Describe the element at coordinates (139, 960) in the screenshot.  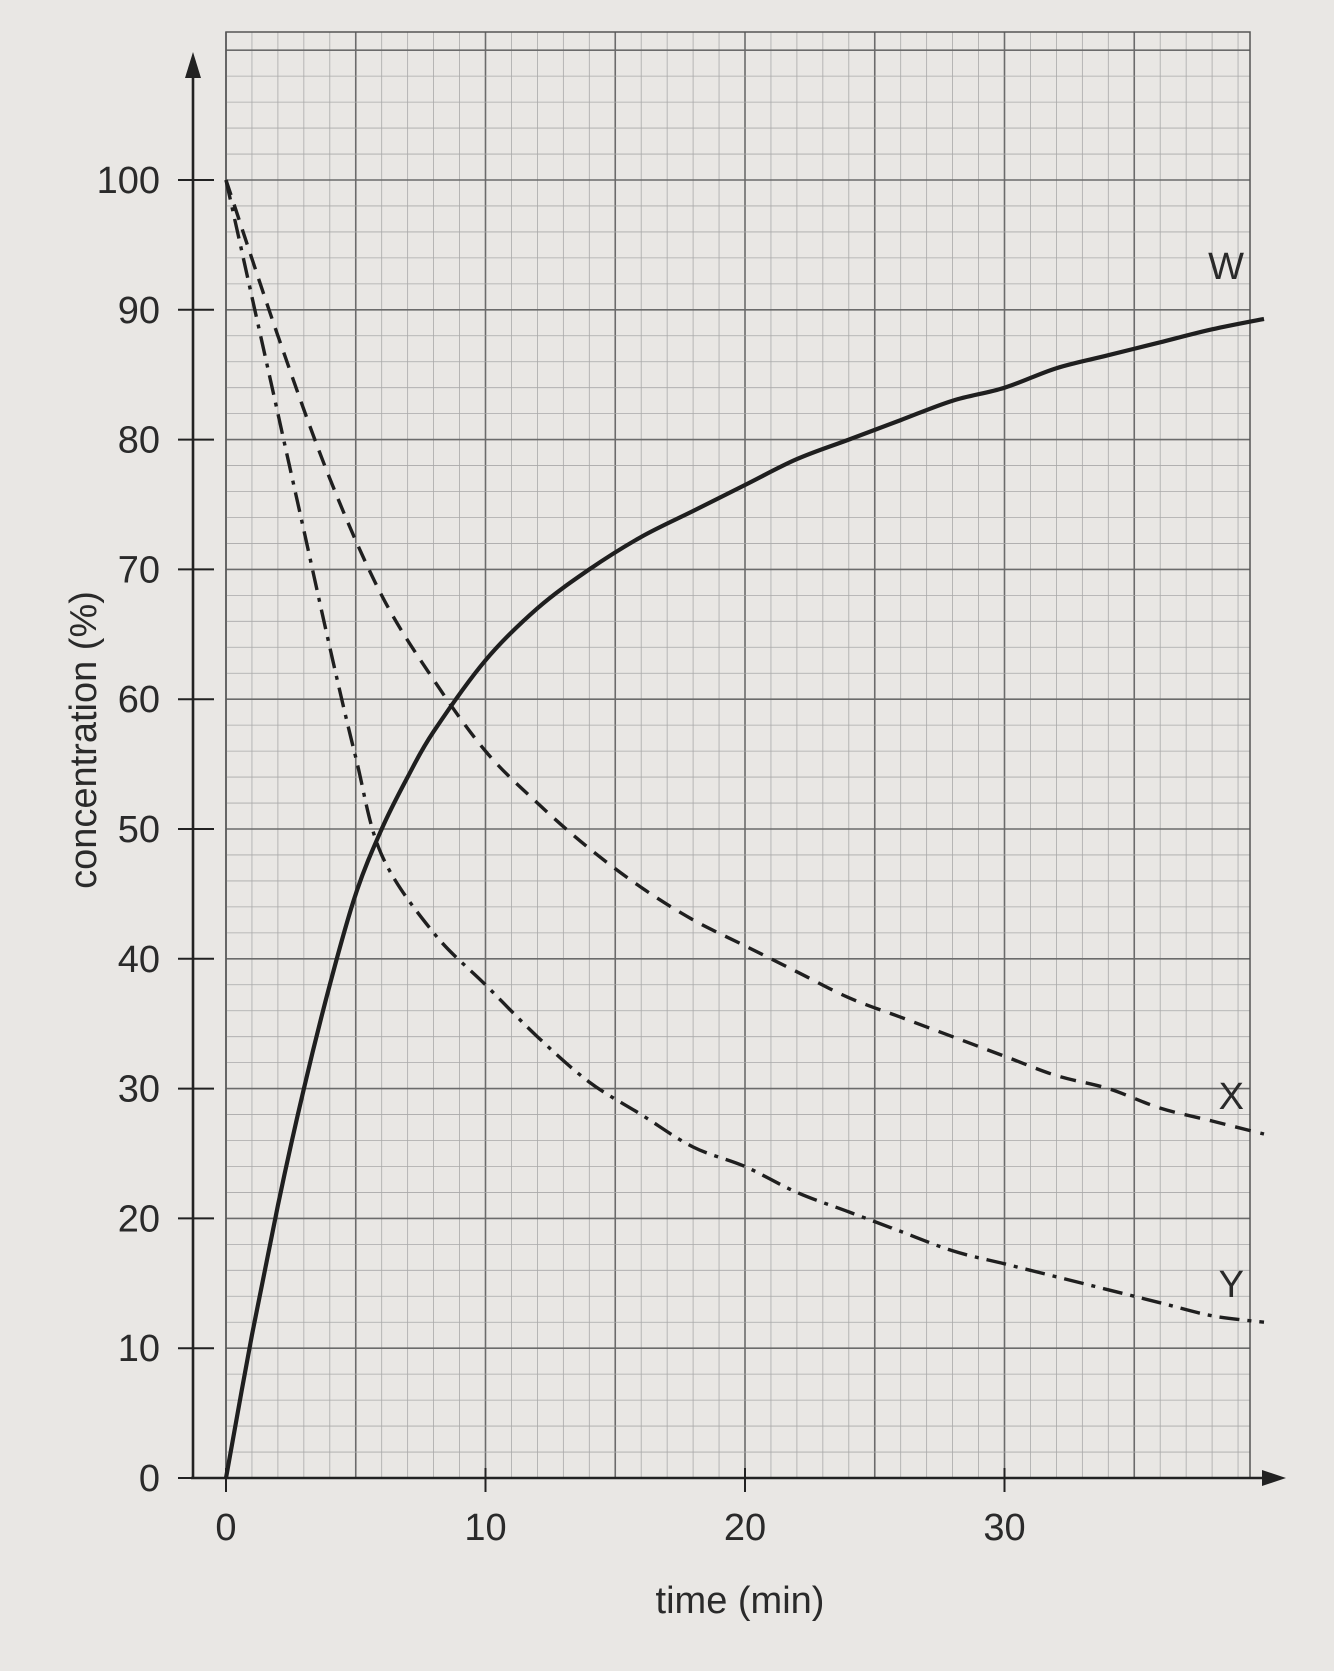
I see `y-tick-label: 40` at that location.